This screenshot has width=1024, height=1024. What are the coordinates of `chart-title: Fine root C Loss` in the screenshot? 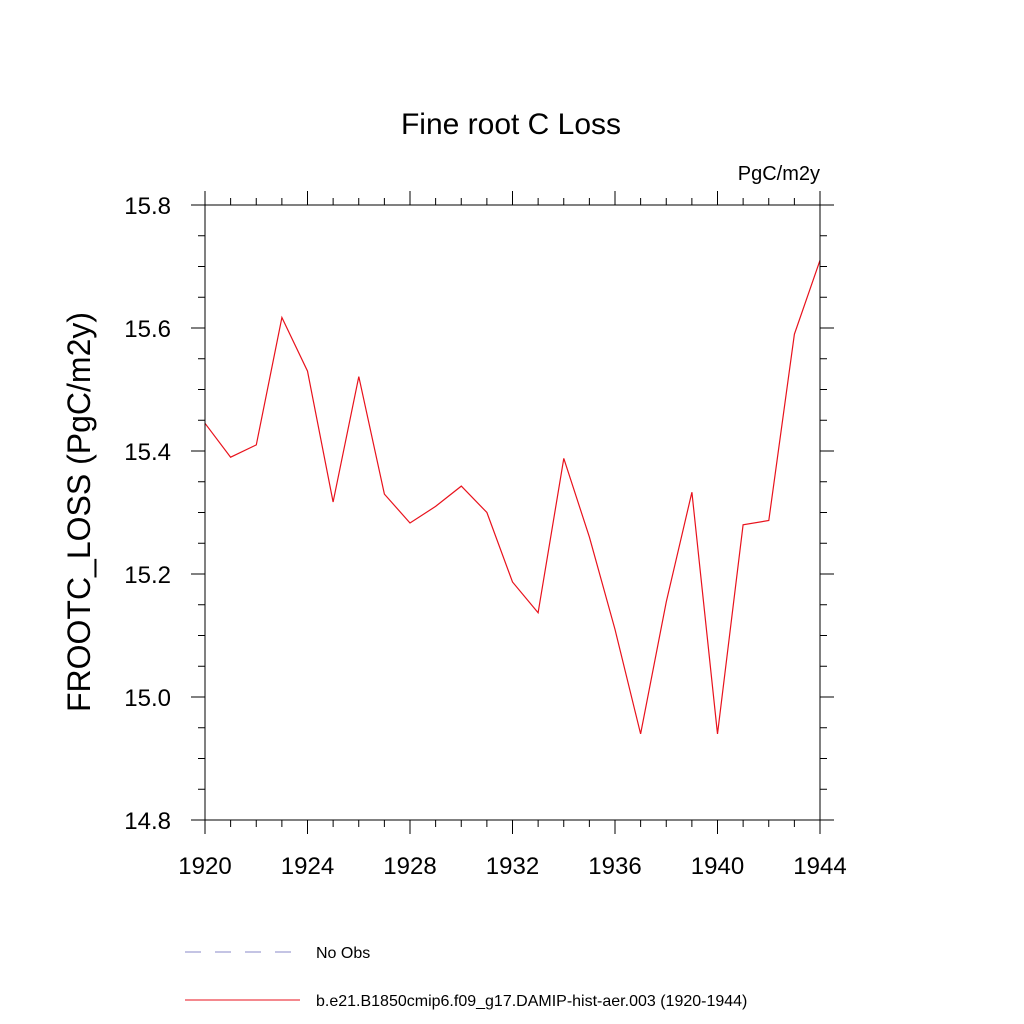 It's located at (511, 124).